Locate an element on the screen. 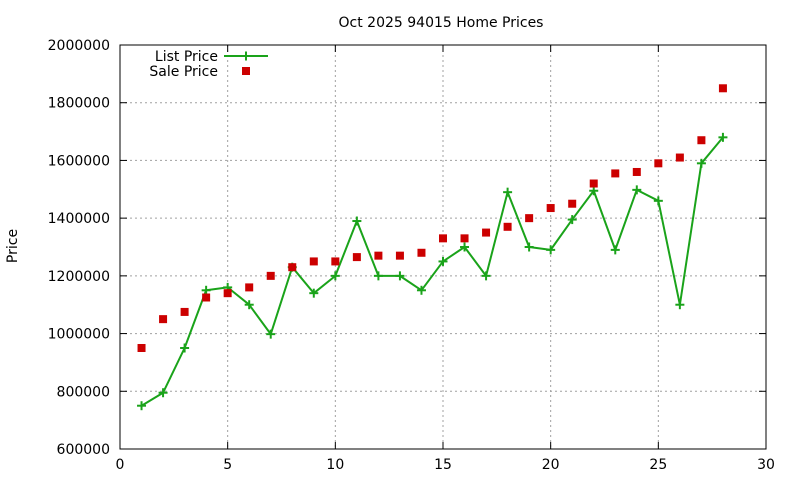 The image size is (800, 480). legend-sale-marker is located at coordinates (246, 71).